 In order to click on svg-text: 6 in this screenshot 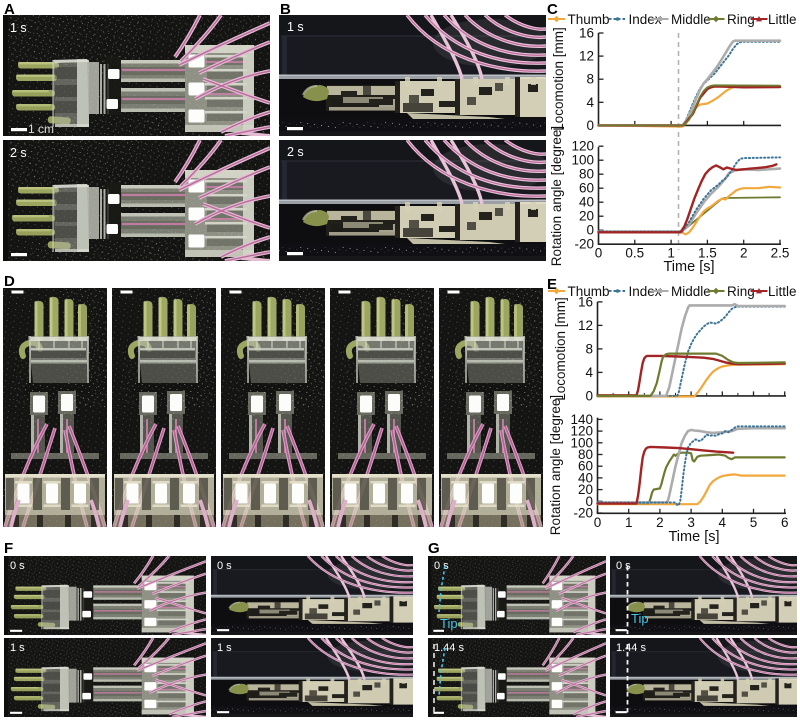, I will do `click(785, 522)`.